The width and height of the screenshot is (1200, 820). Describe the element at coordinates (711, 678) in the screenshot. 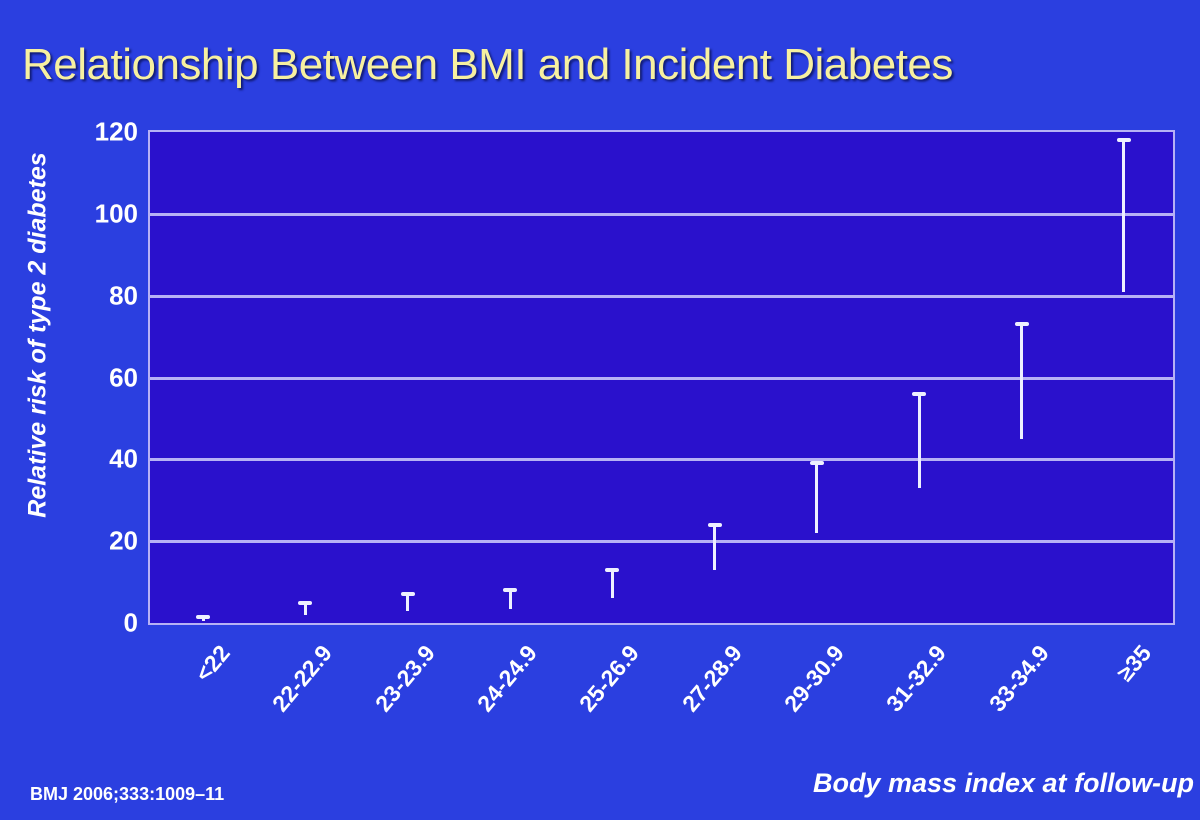

I see `x-tick-label: 27-28.9` at that location.